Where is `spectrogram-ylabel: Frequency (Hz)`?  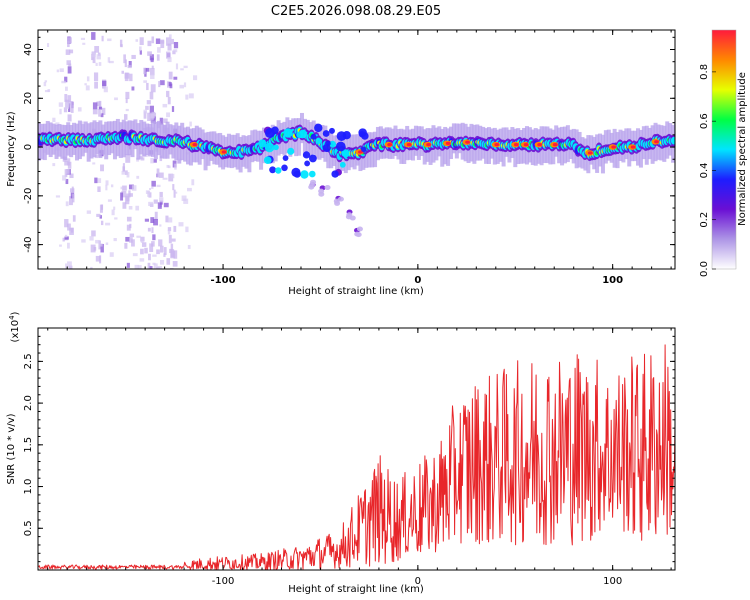
spectrogram-ylabel: Frequency (Hz) is located at coordinates (11, 149).